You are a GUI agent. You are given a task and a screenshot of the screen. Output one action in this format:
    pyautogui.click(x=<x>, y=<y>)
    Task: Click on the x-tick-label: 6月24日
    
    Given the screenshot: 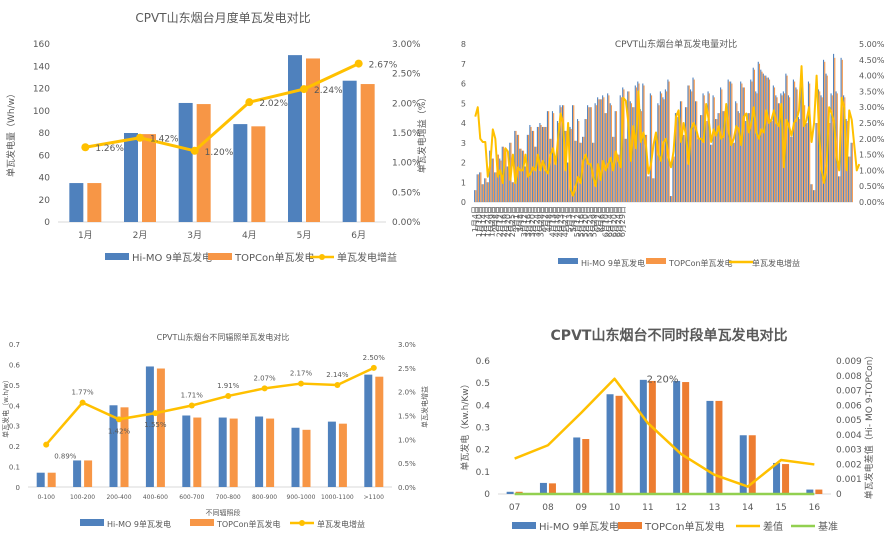 What is the action you would take?
    pyautogui.click(x=618, y=221)
    